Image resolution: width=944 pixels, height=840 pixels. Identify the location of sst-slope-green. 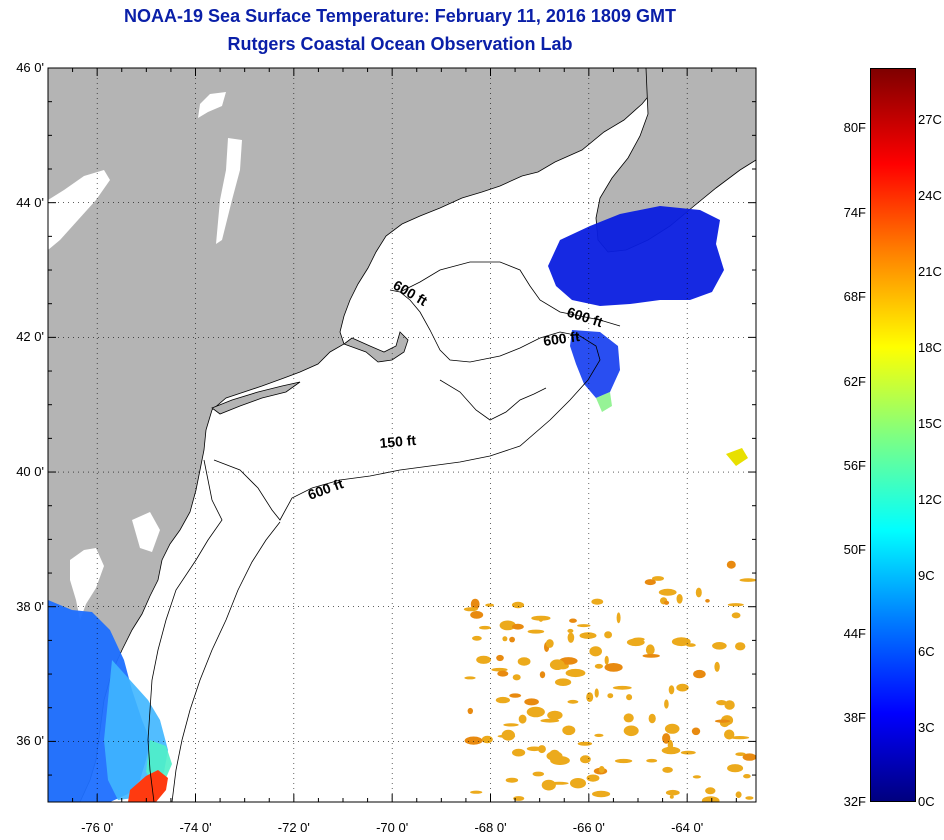
(604, 402).